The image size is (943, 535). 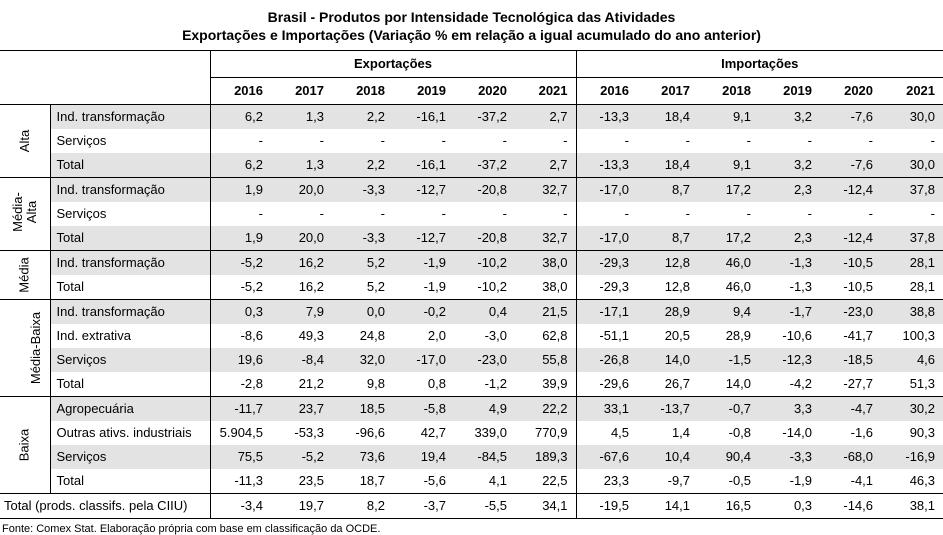 What do you see at coordinates (729, 457) in the screenshot?
I see `import-value-cell: 90,4` at bounding box center [729, 457].